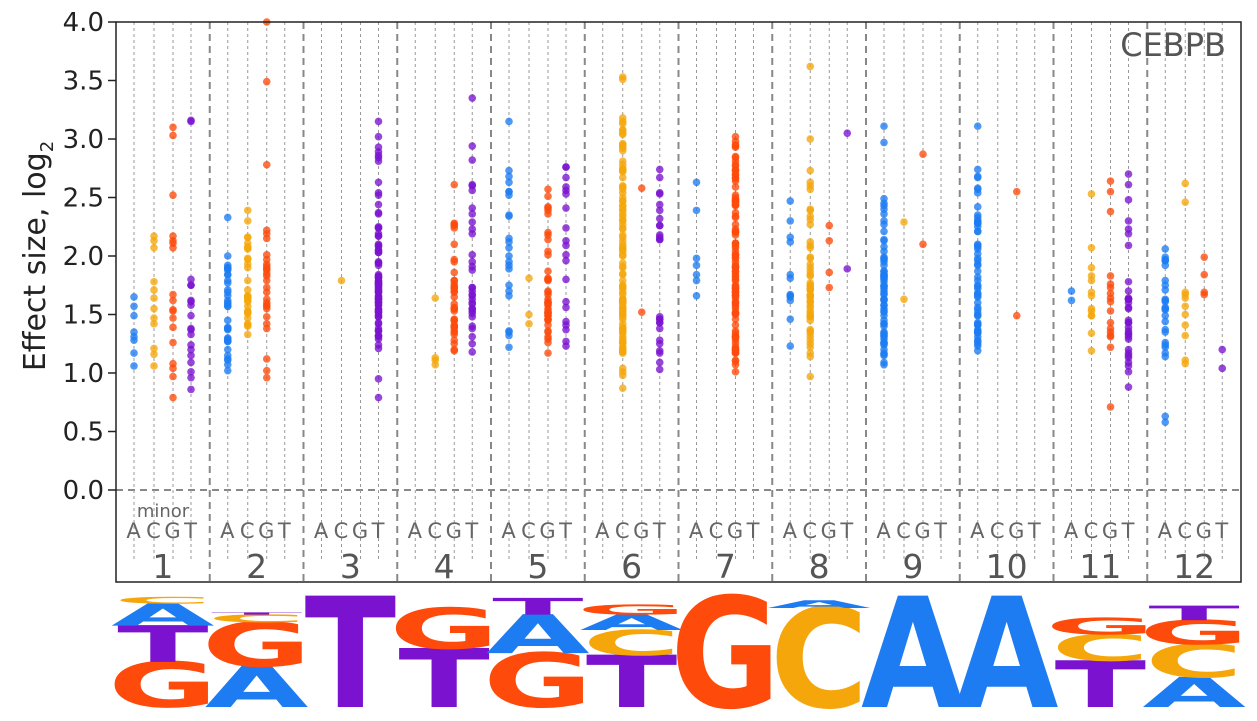 This screenshot has height=721, width=1257. Describe the element at coordinates (47, 146) in the screenshot. I see `y-axis-subscript: 2` at that location.